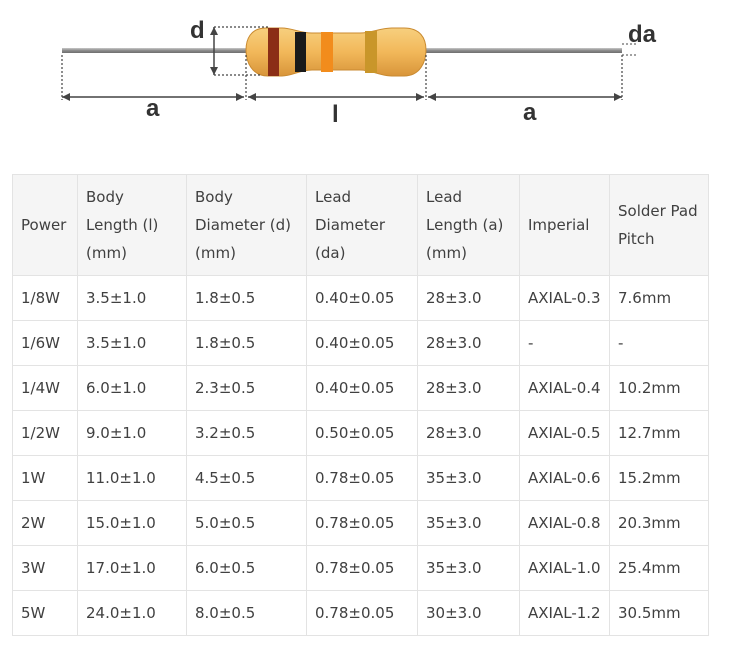  I want to click on a-right-label: a, so click(530, 112).